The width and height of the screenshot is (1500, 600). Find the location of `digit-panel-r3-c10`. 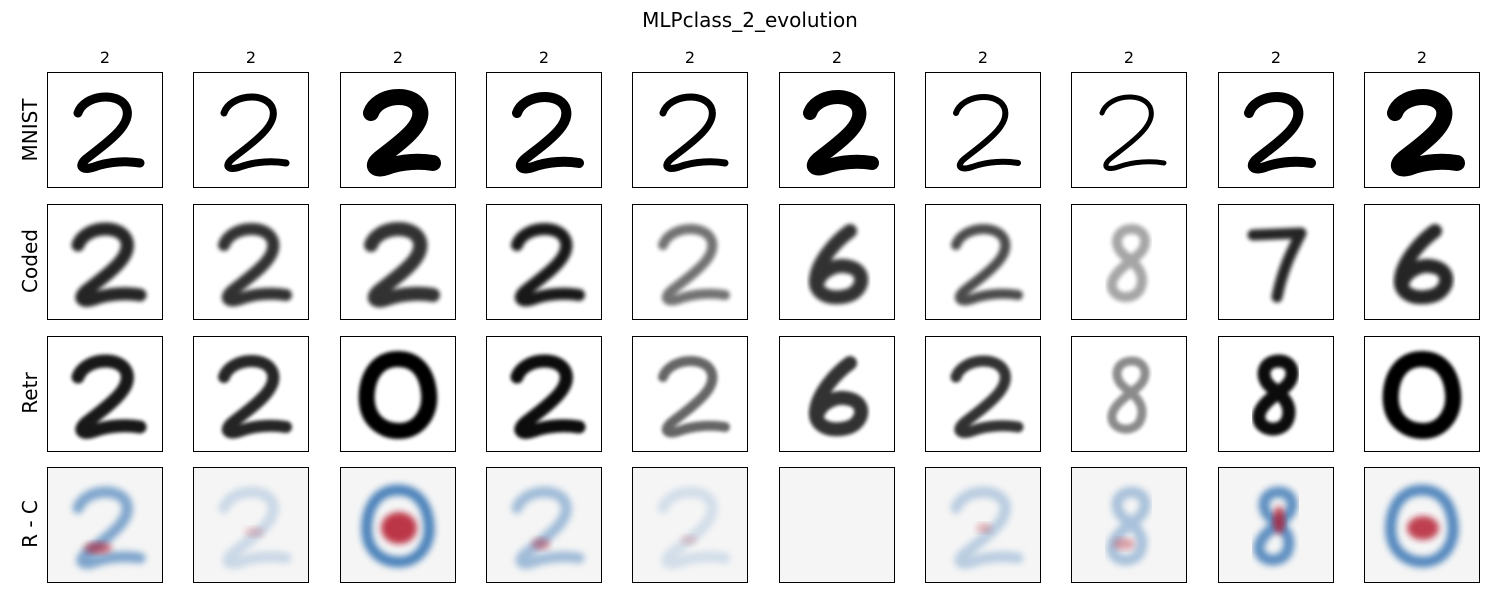

digit-panel-r3-c10 is located at coordinates (1422, 394).